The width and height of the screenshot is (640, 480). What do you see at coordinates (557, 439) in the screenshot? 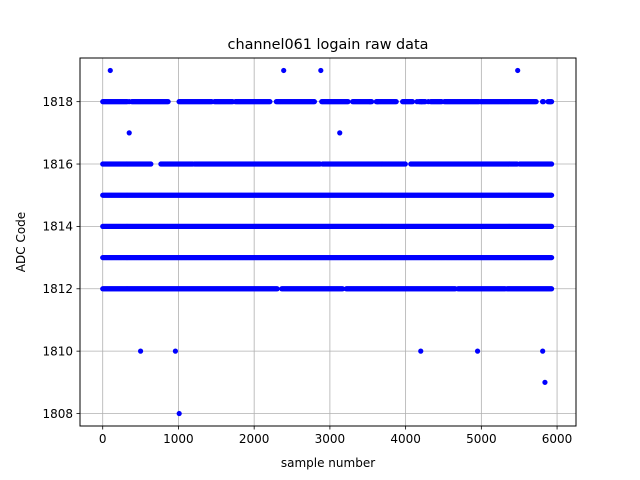
I see `x-tick-label: 6000` at bounding box center [557, 439].